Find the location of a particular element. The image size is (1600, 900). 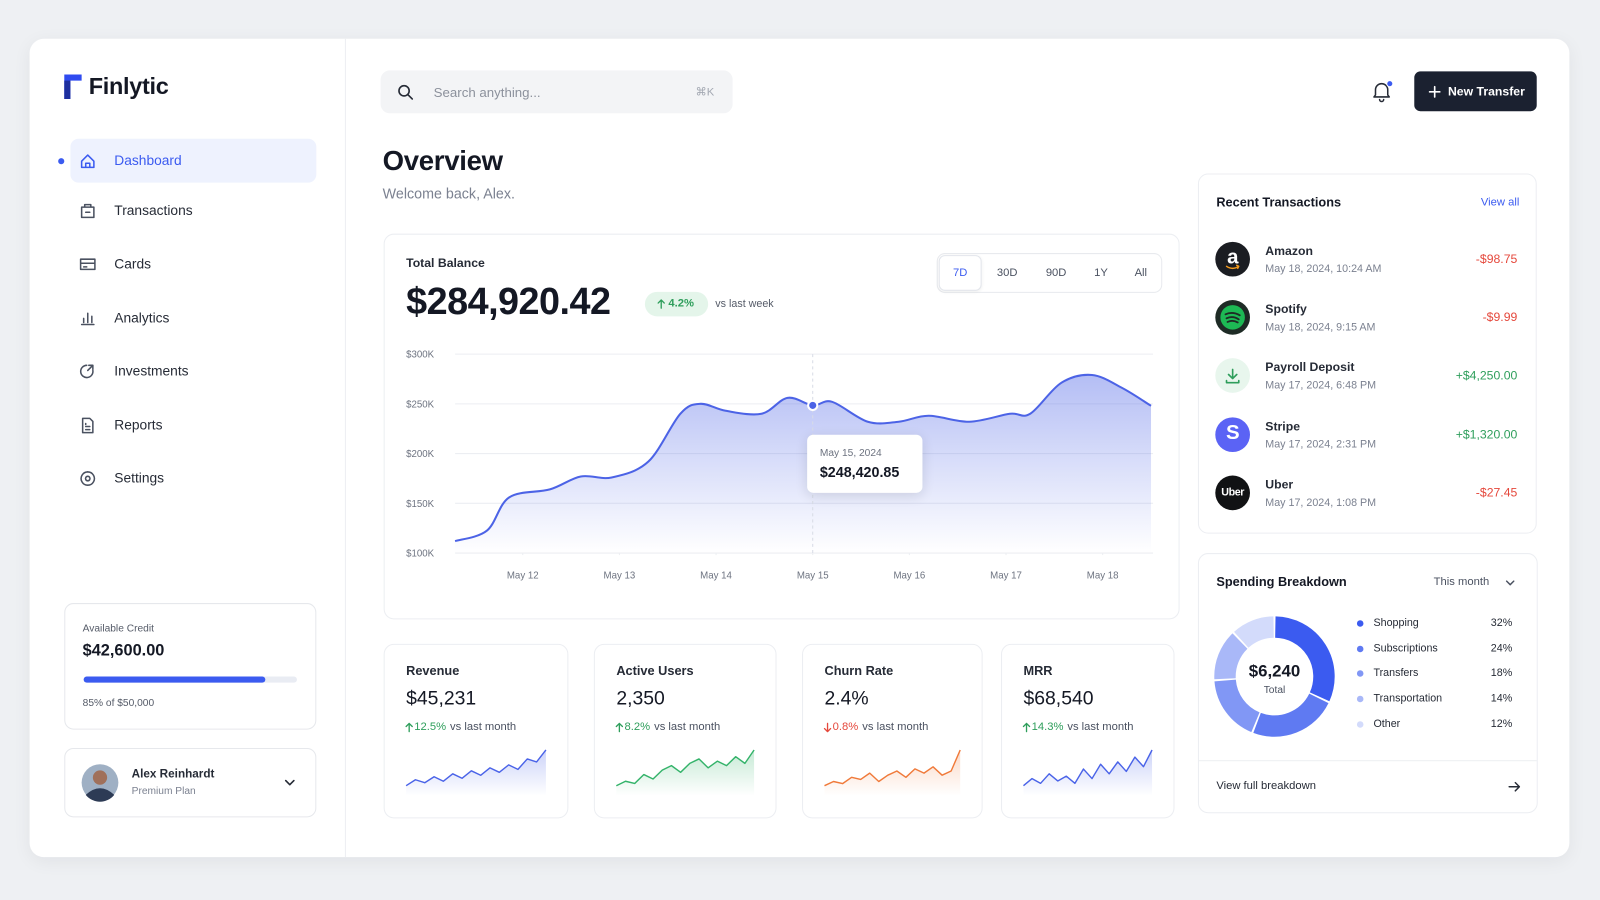

kpi-change: 8.2% is located at coordinates (637, 727).